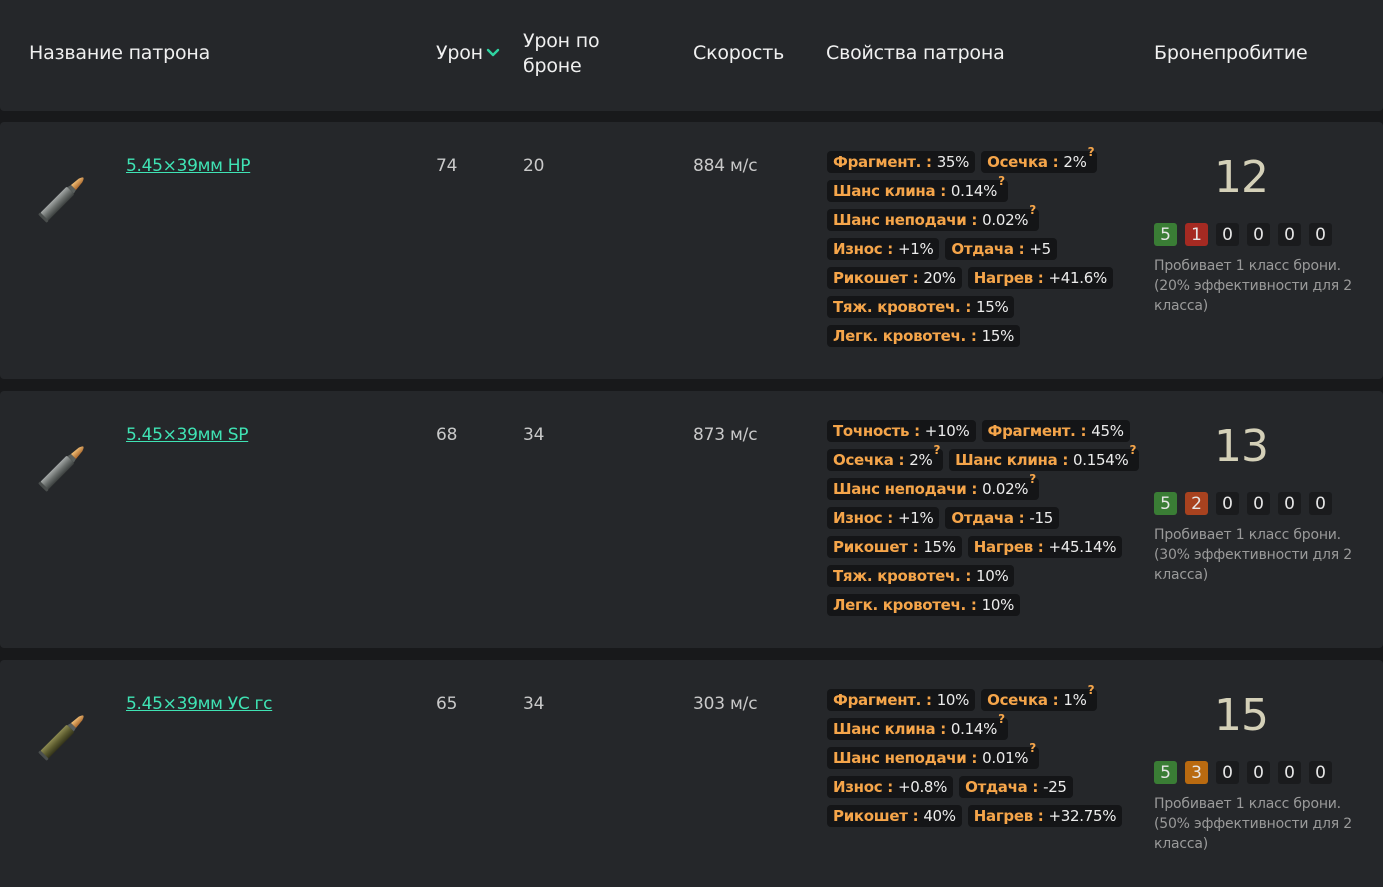 The height and width of the screenshot is (887, 1383). I want to click on property-line: Износ : +1% Отдача : +5, so click(982, 252).